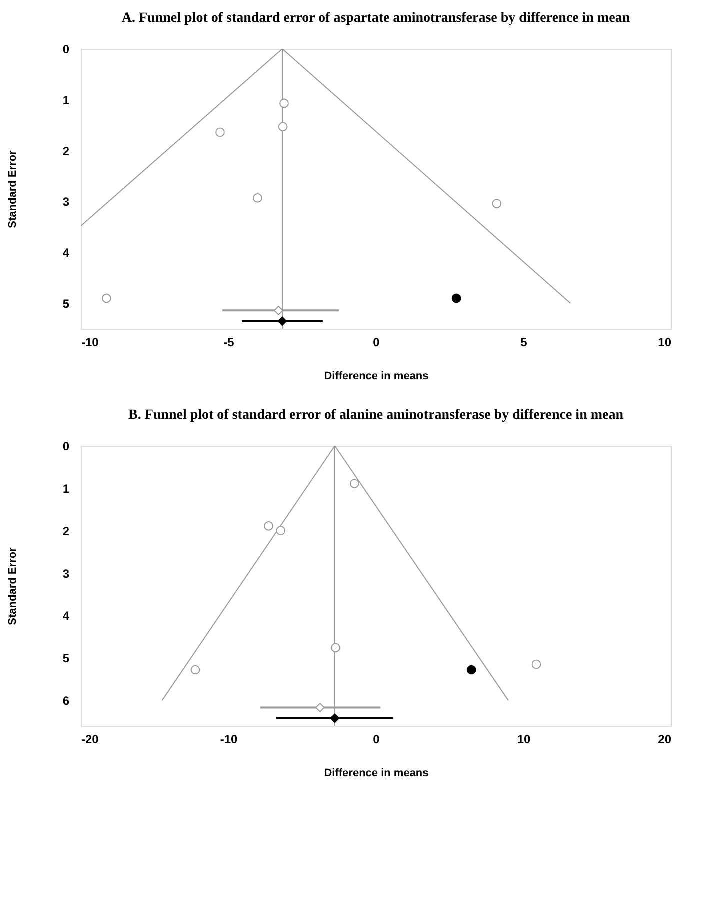 The width and height of the screenshot is (709, 920). Describe the element at coordinates (524, 343) in the screenshot. I see `x-tick-label: 5` at that location.